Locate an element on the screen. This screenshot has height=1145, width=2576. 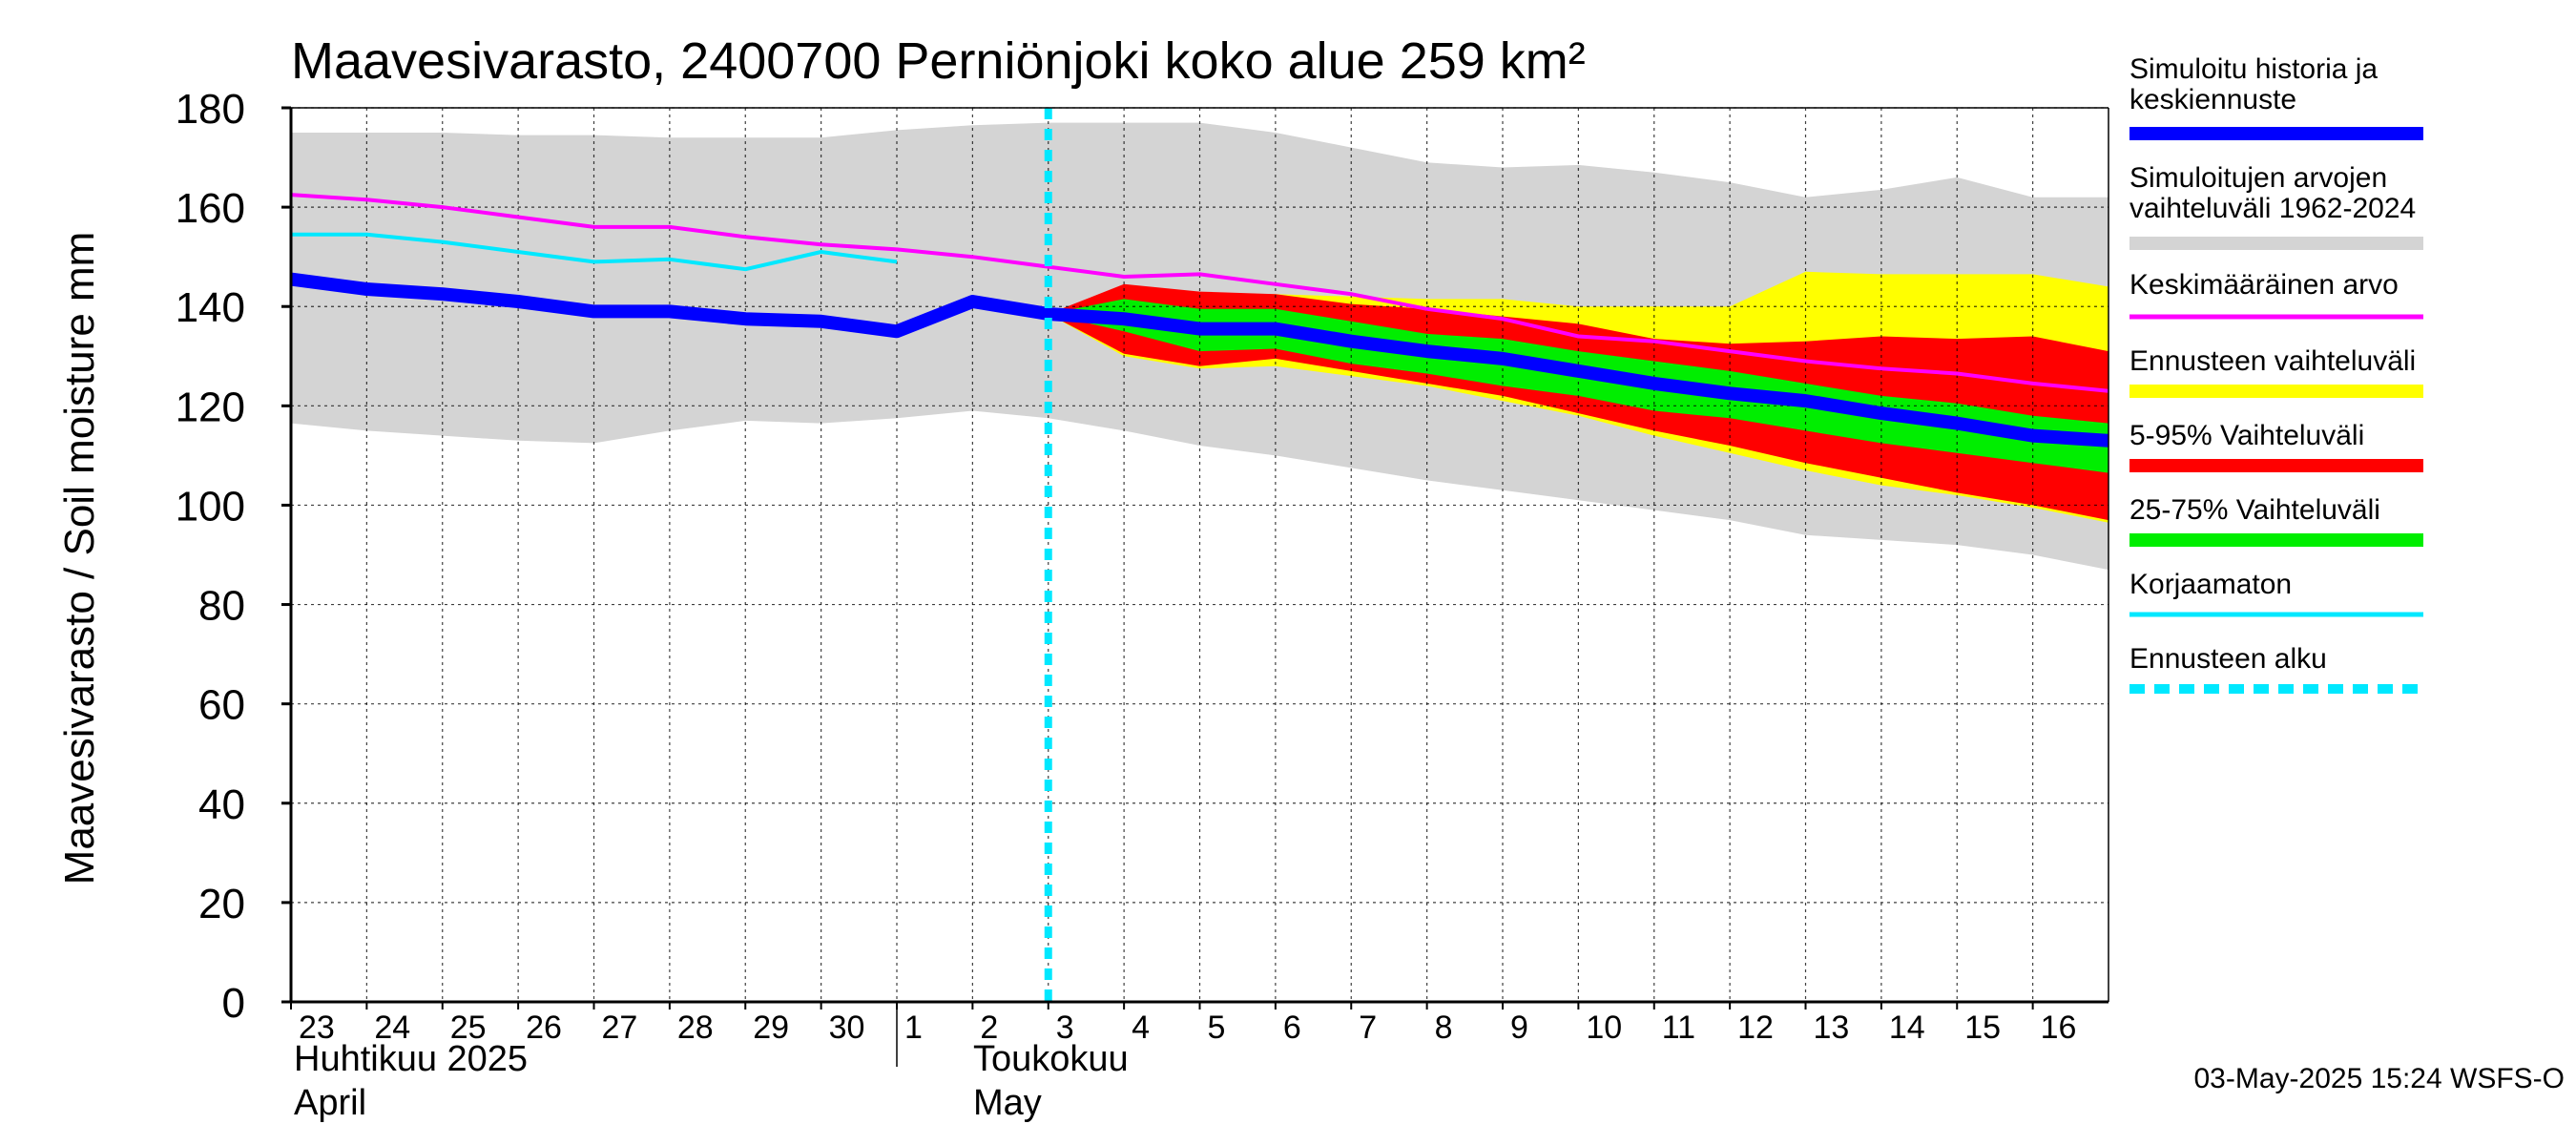
y-tick-label: 160 is located at coordinates (210, 208).